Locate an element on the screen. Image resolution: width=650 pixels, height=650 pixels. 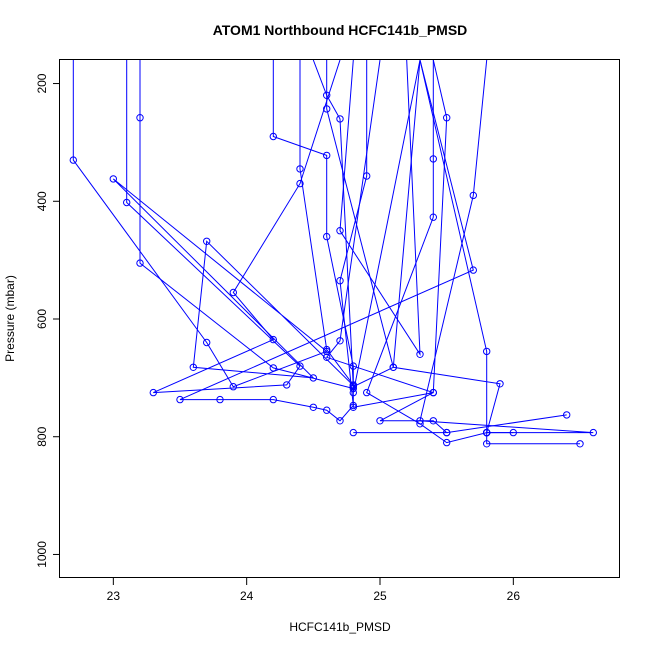
y-axis: 200 400 600 800 1000 is located at coordinates (47, 320).